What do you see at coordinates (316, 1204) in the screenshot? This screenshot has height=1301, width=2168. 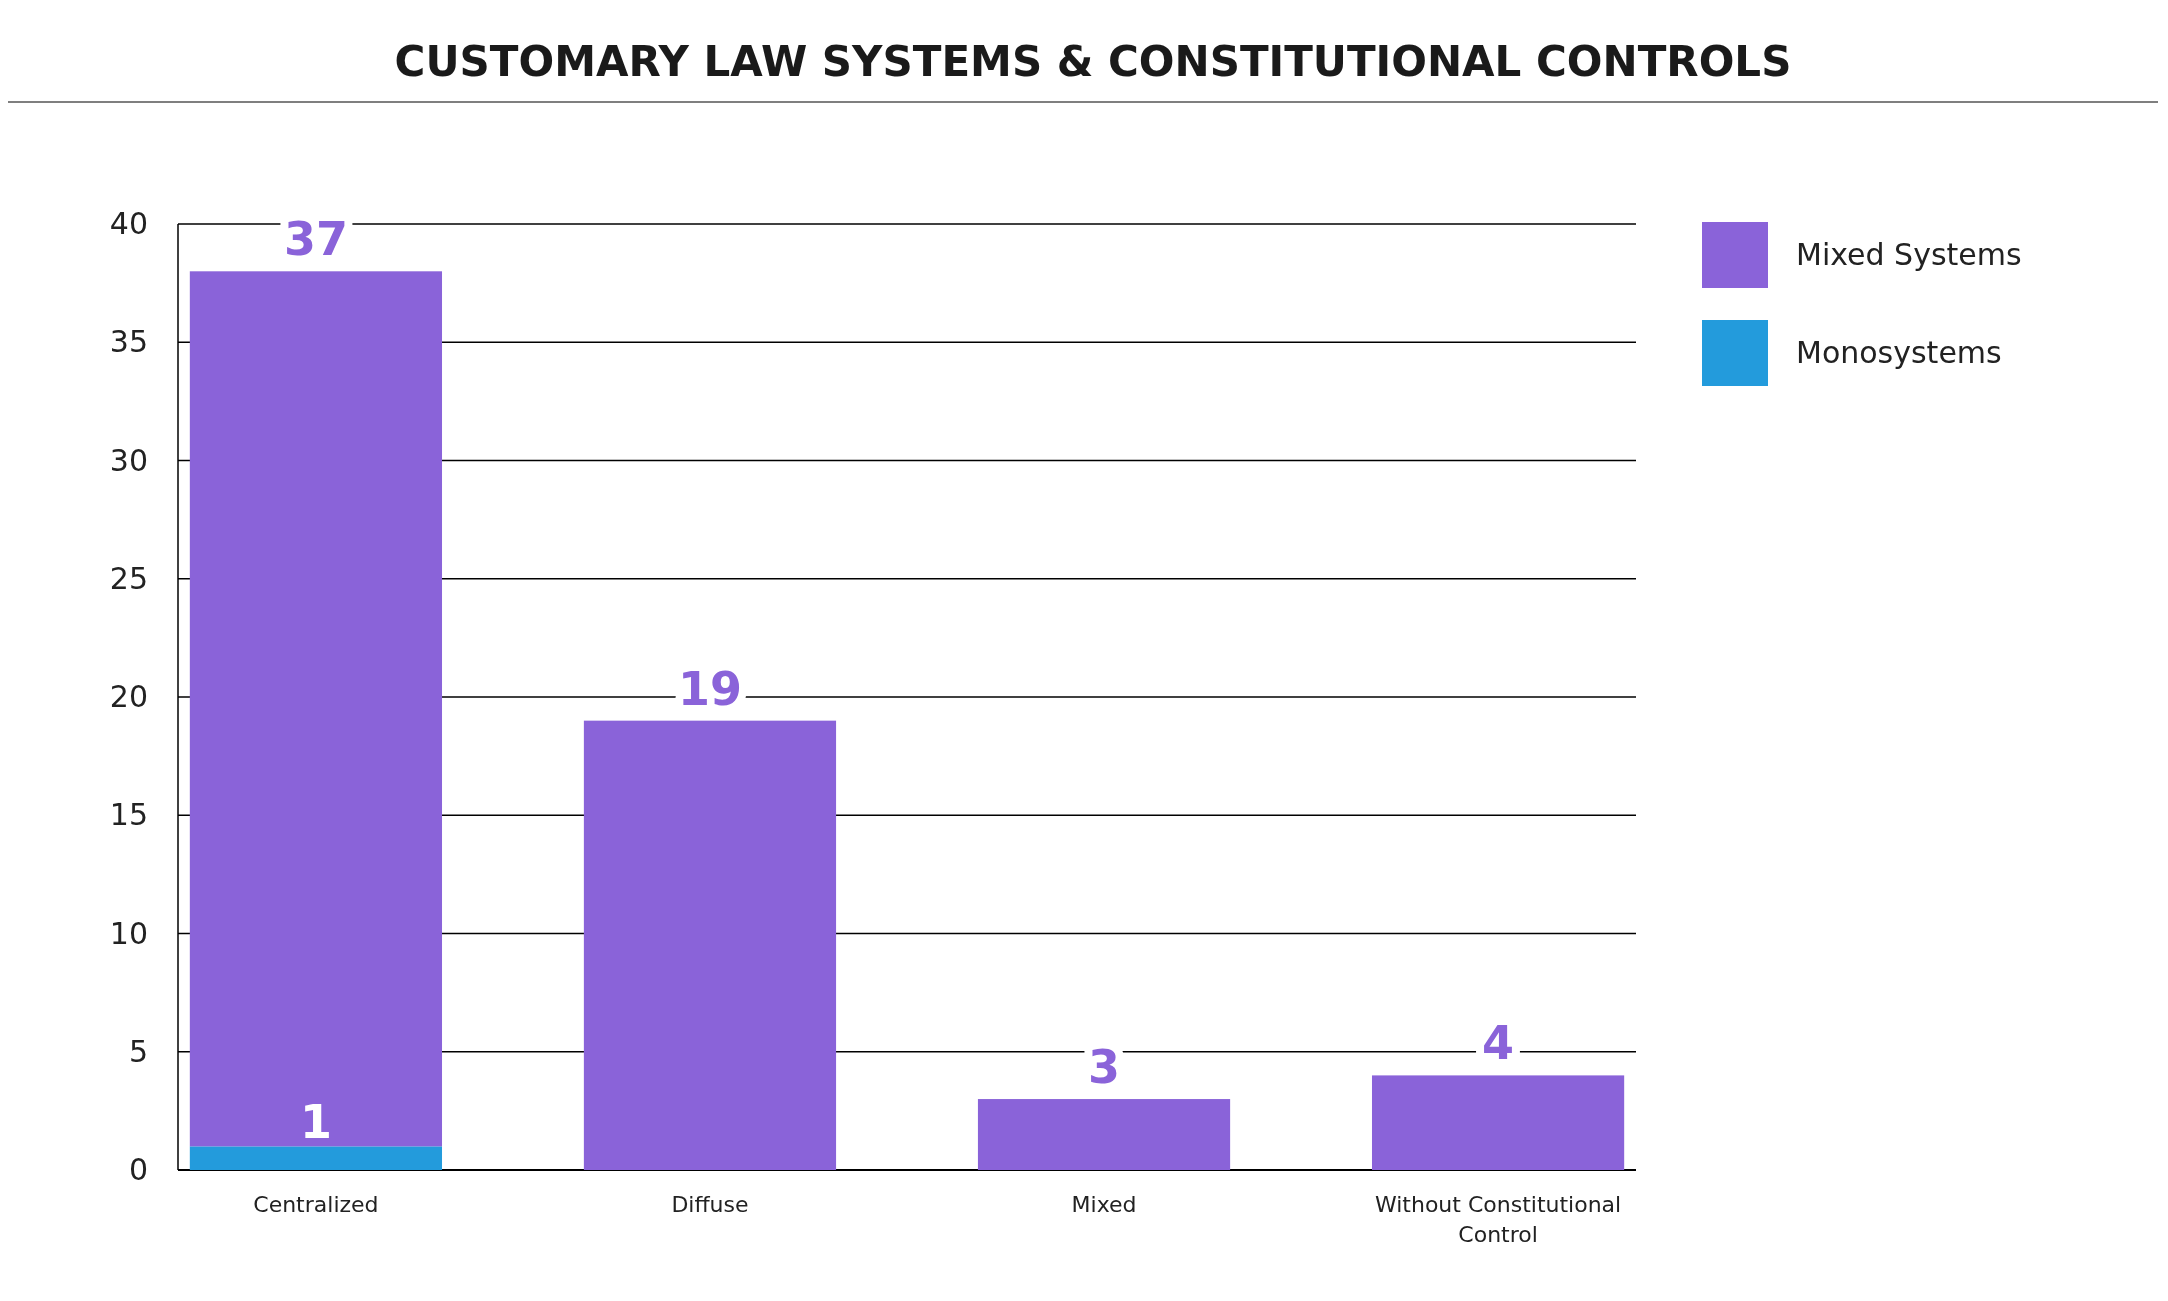 I see `x-tick-label: Centralized` at bounding box center [316, 1204].